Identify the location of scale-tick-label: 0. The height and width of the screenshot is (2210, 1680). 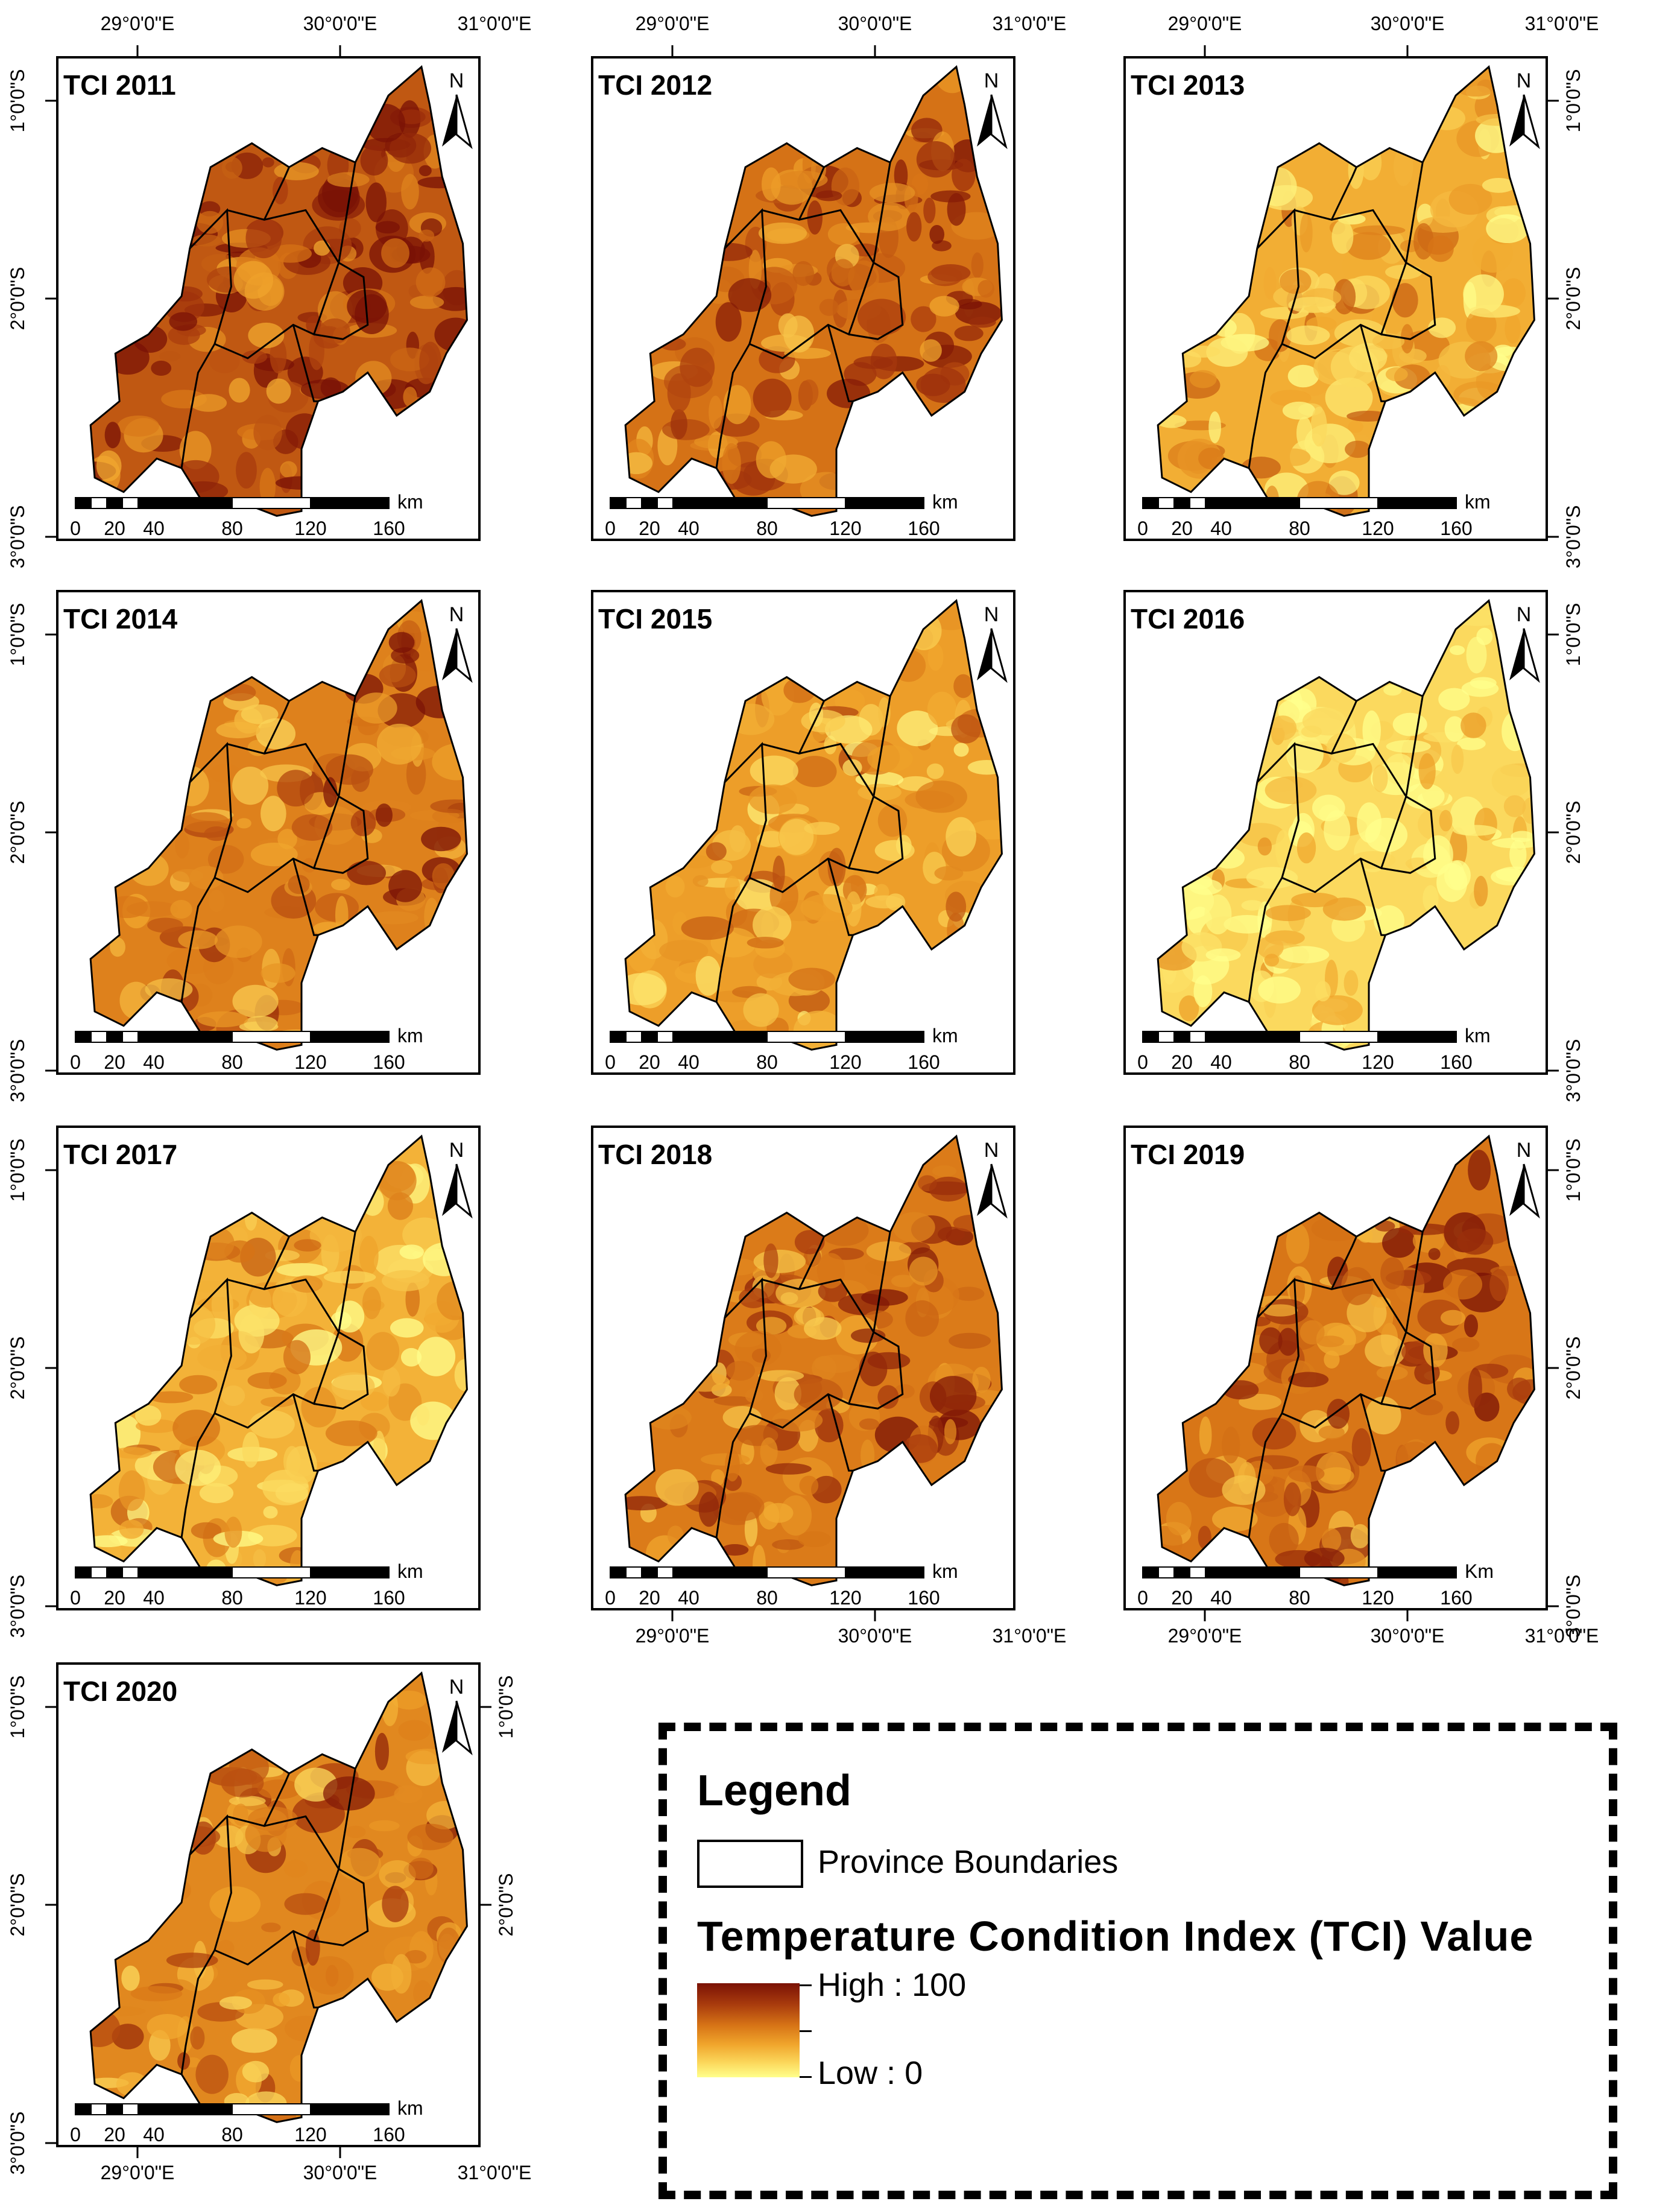
(75, 2134).